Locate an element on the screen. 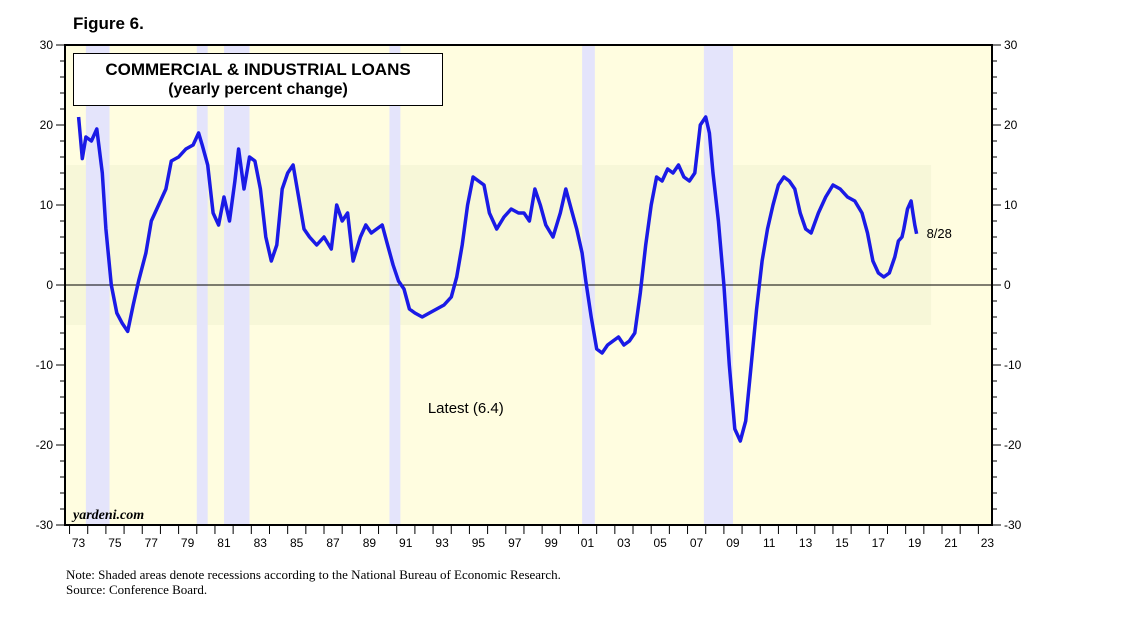 This screenshot has width=1138, height=621. x-tick-label: 81 is located at coordinates (224, 543).